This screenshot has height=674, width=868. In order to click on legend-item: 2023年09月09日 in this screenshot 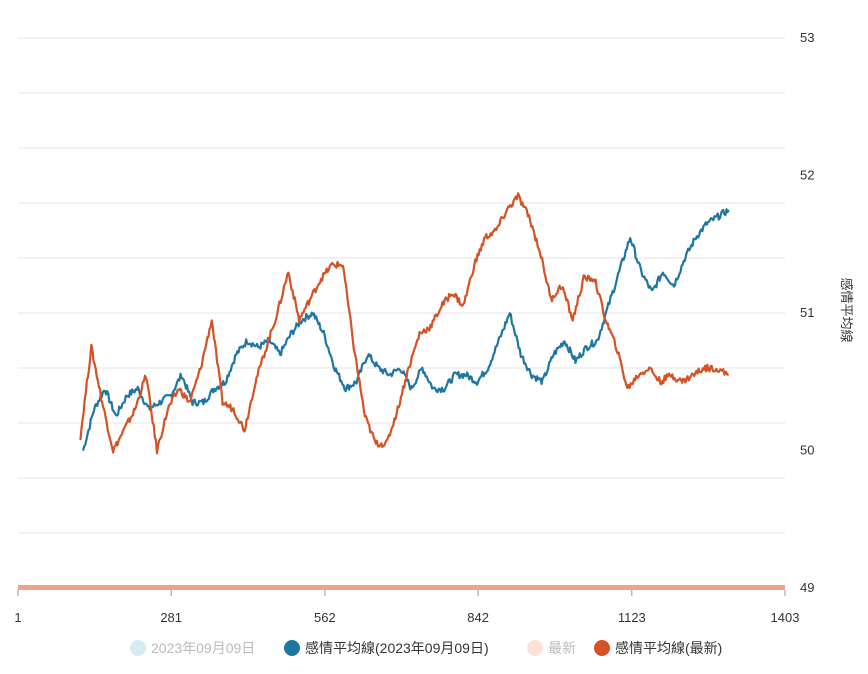, I will do `click(192, 648)`.